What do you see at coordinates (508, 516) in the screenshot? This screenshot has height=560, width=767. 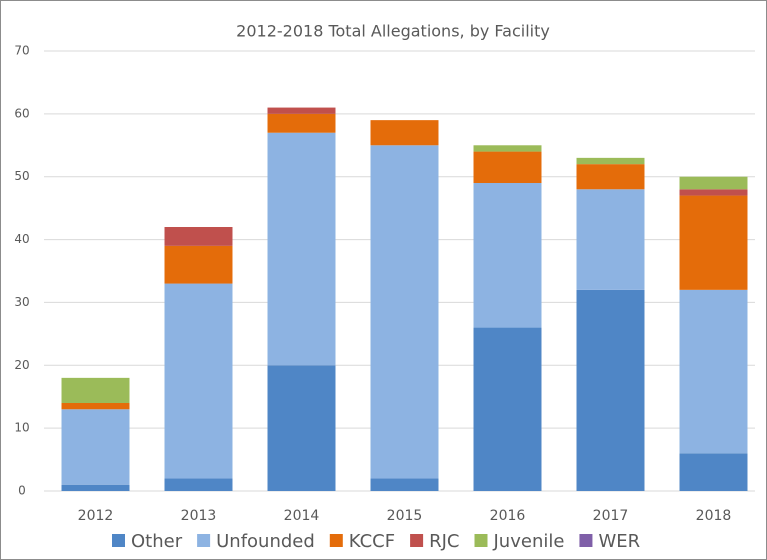 I see `x-tick-label: 2016` at bounding box center [508, 516].